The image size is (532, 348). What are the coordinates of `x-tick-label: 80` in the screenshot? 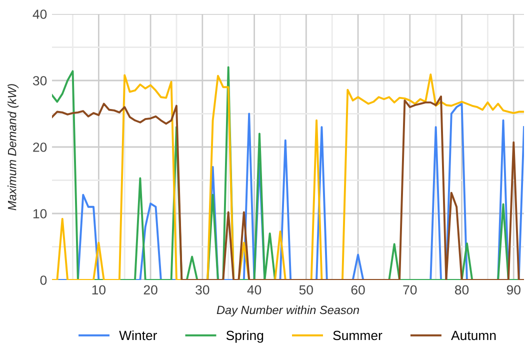 It's located at (461, 290).